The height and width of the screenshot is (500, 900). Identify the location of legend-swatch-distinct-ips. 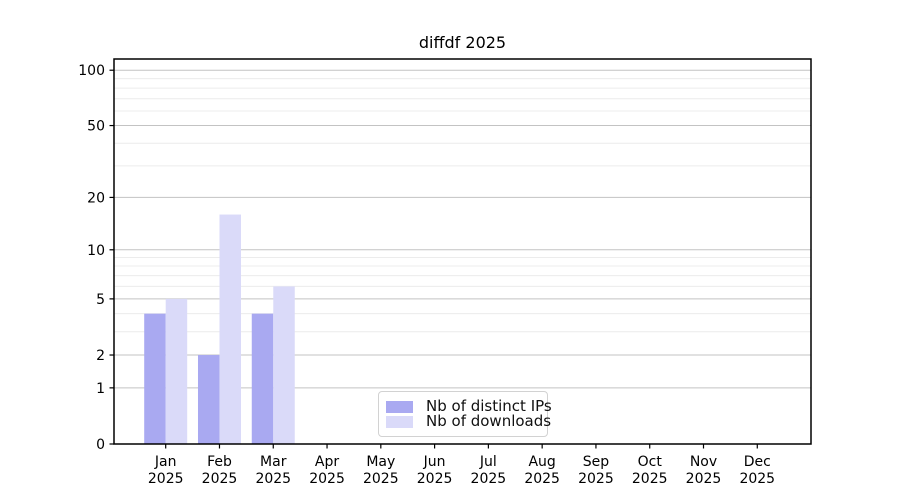
(399, 406).